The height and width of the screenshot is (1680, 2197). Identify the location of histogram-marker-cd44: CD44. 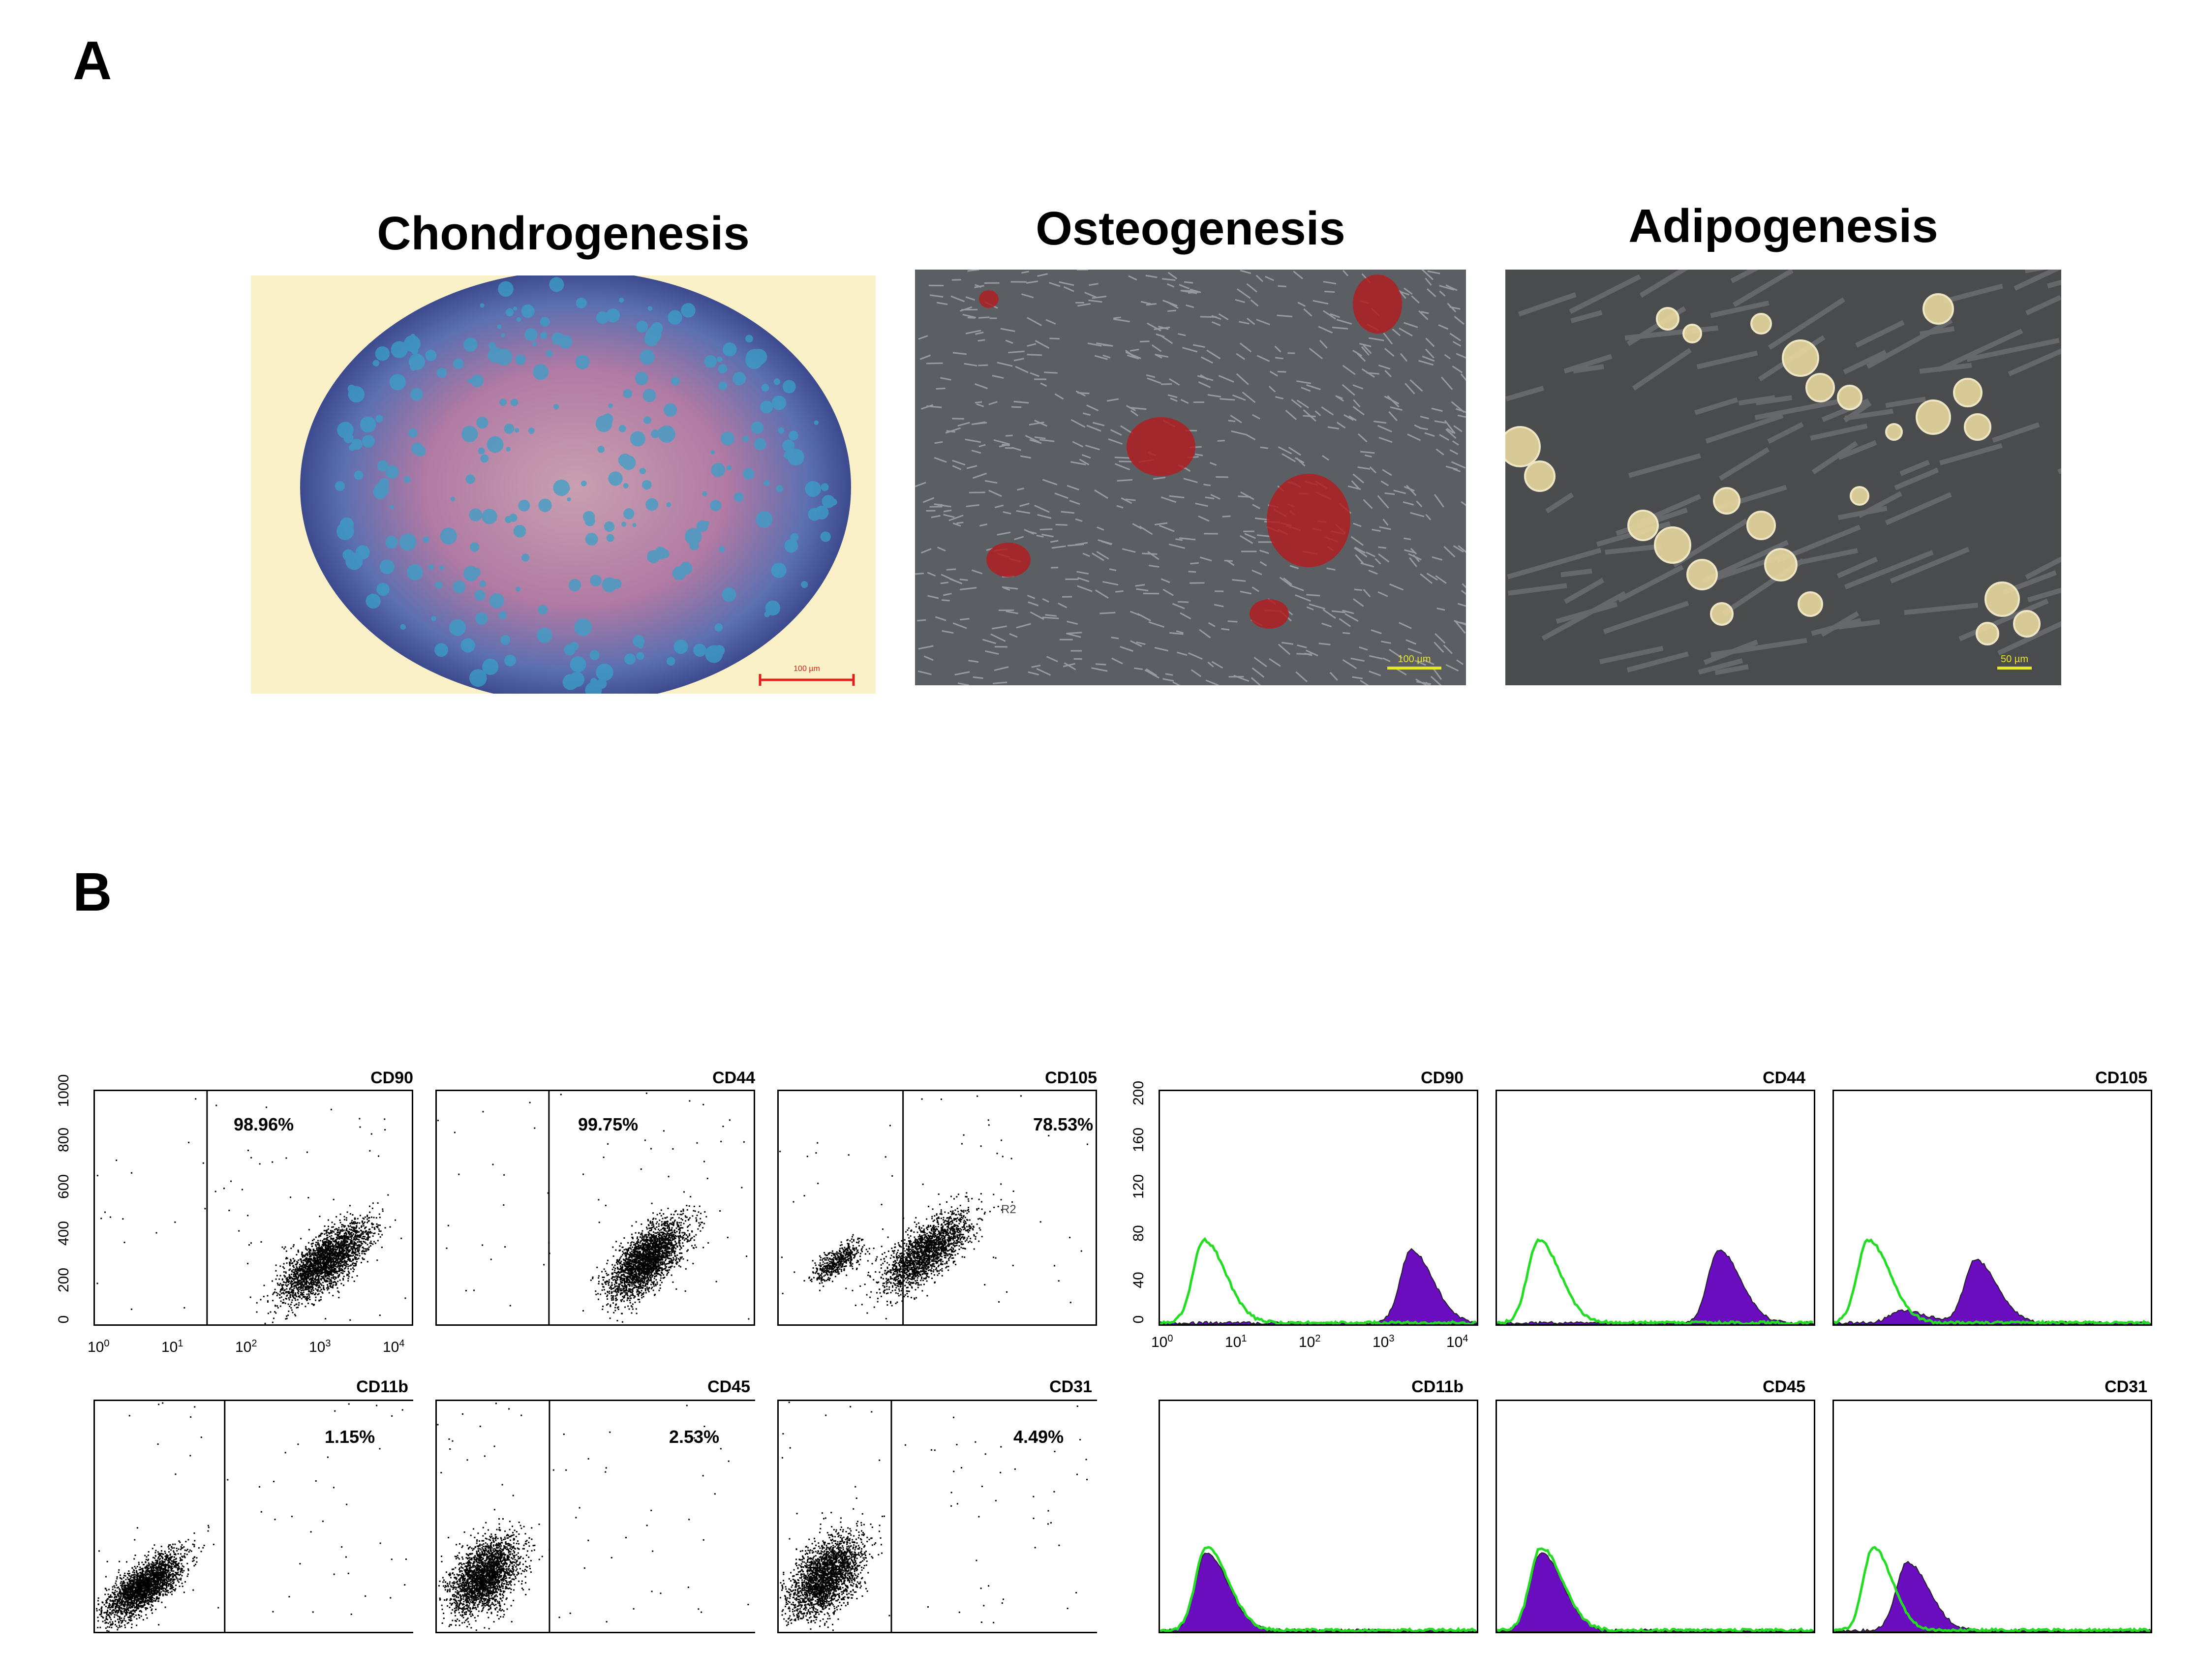
(1784, 1078).